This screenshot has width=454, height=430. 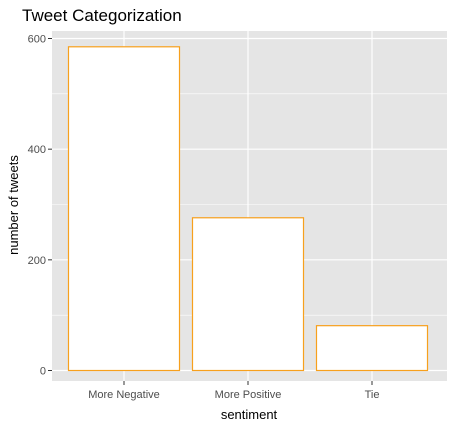 What do you see at coordinates (249, 414) in the screenshot?
I see `x-axis-title: sentiment` at bounding box center [249, 414].